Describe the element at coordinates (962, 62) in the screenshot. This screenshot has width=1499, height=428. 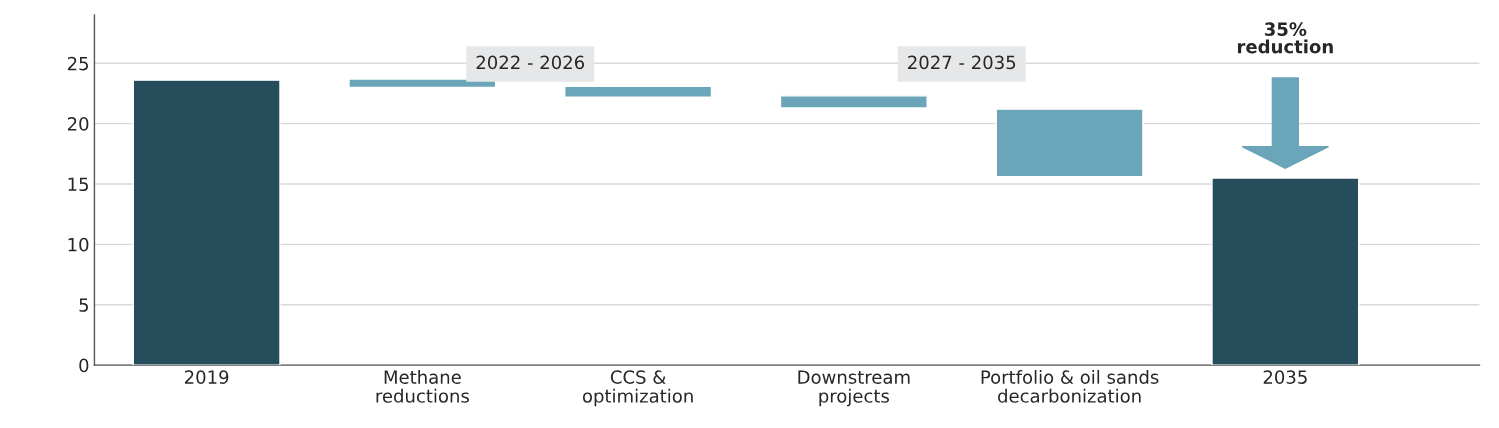
I see `annotation: 2027 - 2035` at that location.